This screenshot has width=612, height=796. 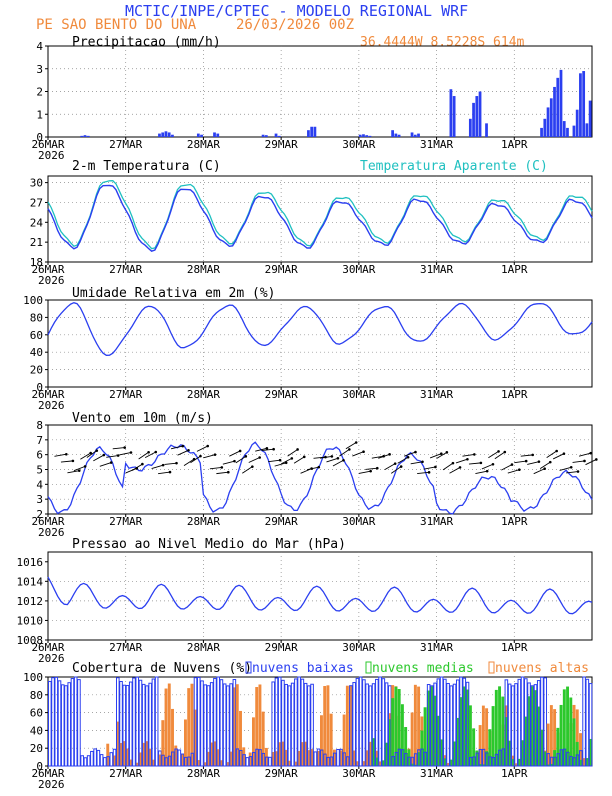 What do you see at coordinates (30, 581) in the screenshot?
I see `y-tick-label: 1014` at bounding box center [30, 581].